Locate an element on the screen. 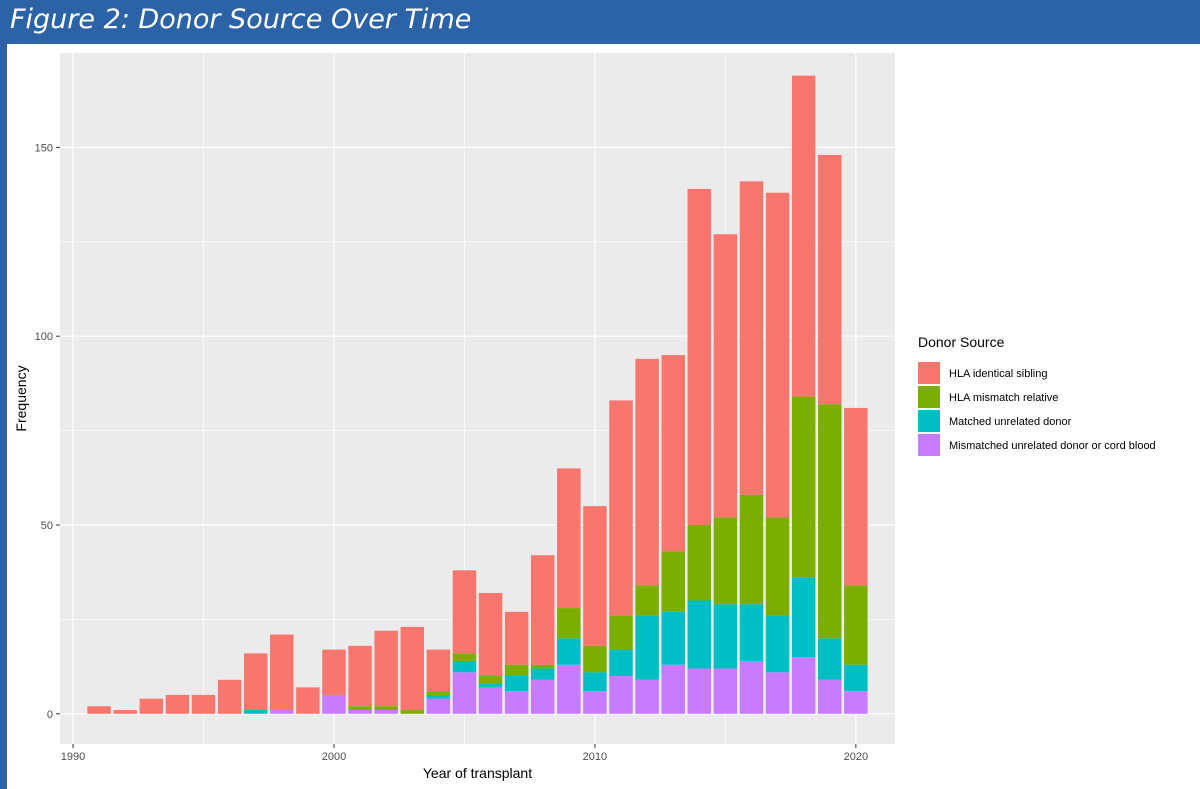 The height and width of the screenshot is (789, 1200). y-tick-label: 50 is located at coordinates (47, 526).